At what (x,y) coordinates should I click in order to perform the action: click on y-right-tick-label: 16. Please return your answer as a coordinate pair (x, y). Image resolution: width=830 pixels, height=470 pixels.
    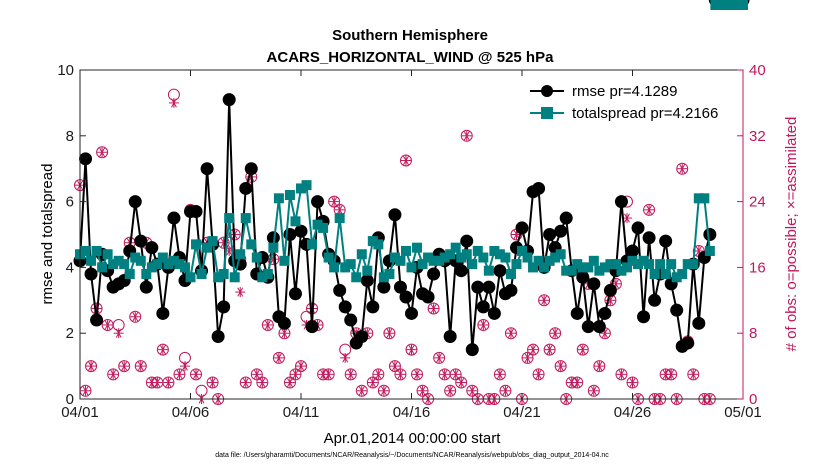
    Looking at the image, I should click on (757, 267).